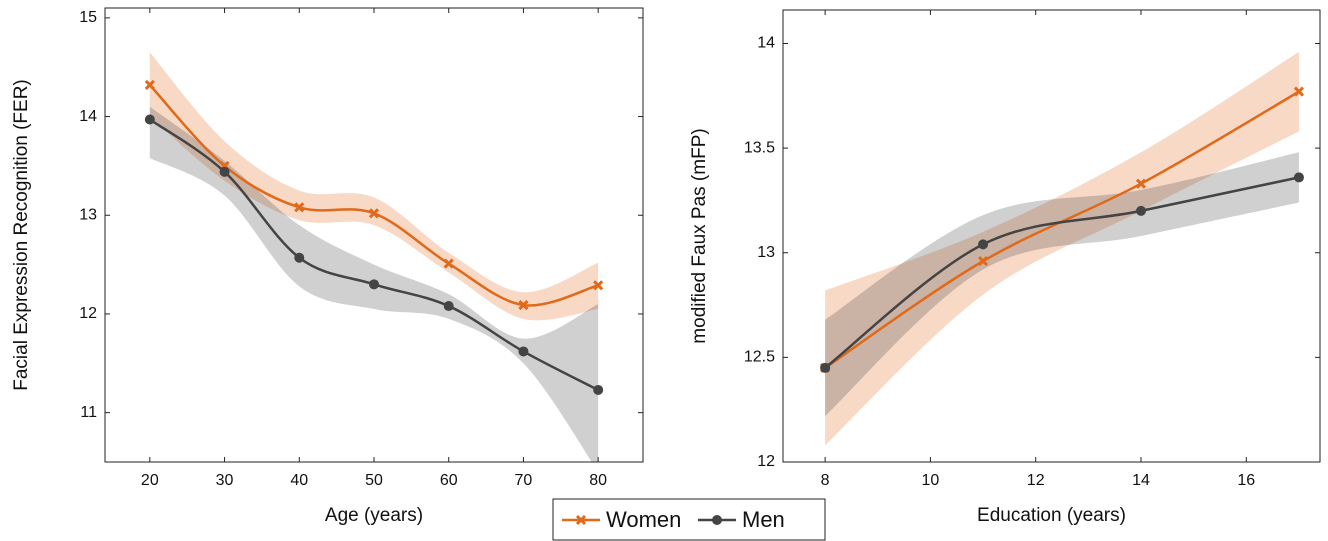 The height and width of the screenshot is (541, 1328). What do you see at coordinates (759, 357) in the screenshot?
I see `y-tick-label: 12.5` at bounding box center [759, 357].